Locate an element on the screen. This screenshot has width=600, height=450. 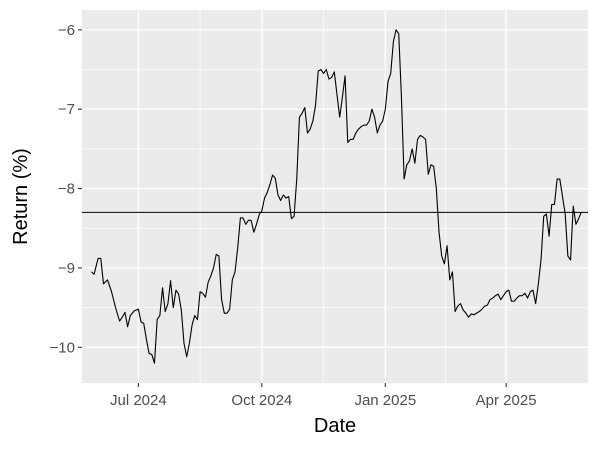
y-tick-label: −9 is located at coordinates (66, 268).